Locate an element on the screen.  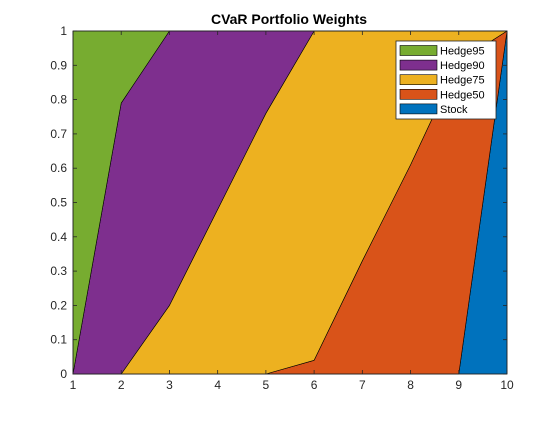
x-tick-label: 1 is located at coordinates (73, 385).